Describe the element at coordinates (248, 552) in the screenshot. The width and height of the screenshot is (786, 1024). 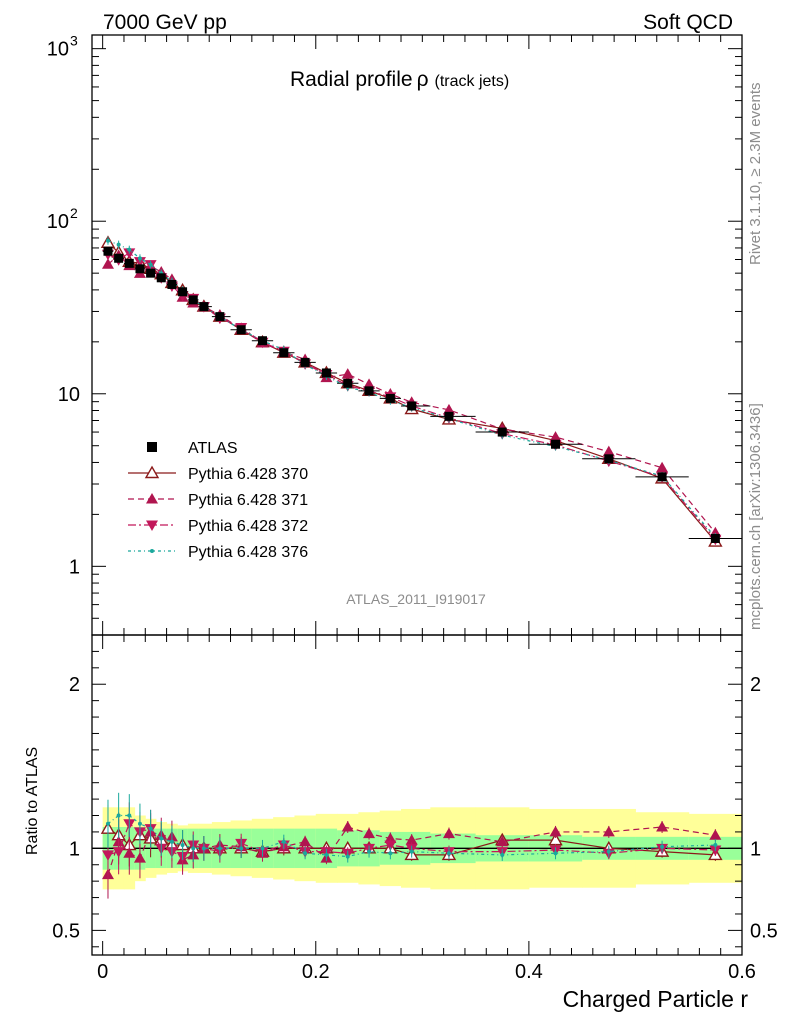
I see `legend-label: Pythia 6.428 376` at that location.